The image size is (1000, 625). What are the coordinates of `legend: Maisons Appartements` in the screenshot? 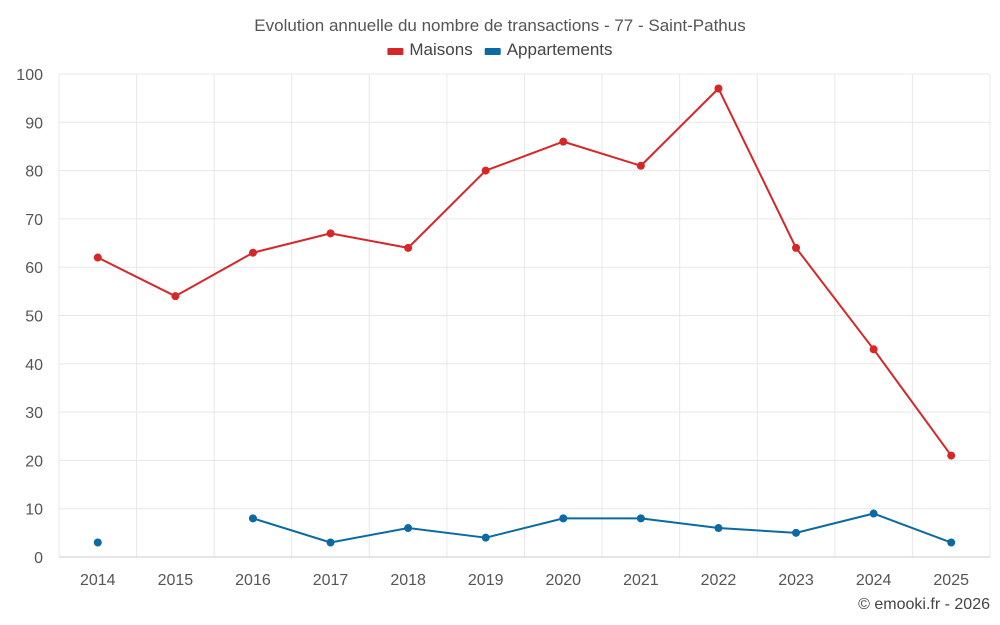 It's located at (500, 49).